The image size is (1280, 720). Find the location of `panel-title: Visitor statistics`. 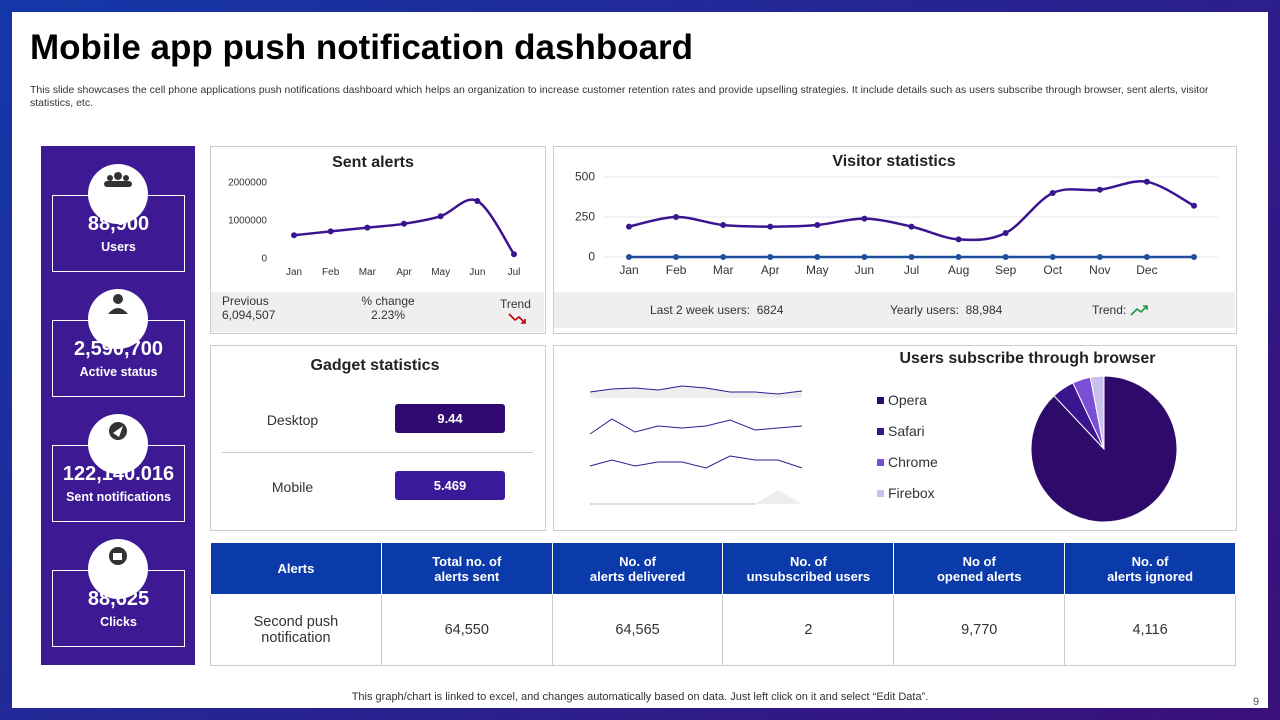

panel-title: Visitor statistics is located at coordinates (894, 161).